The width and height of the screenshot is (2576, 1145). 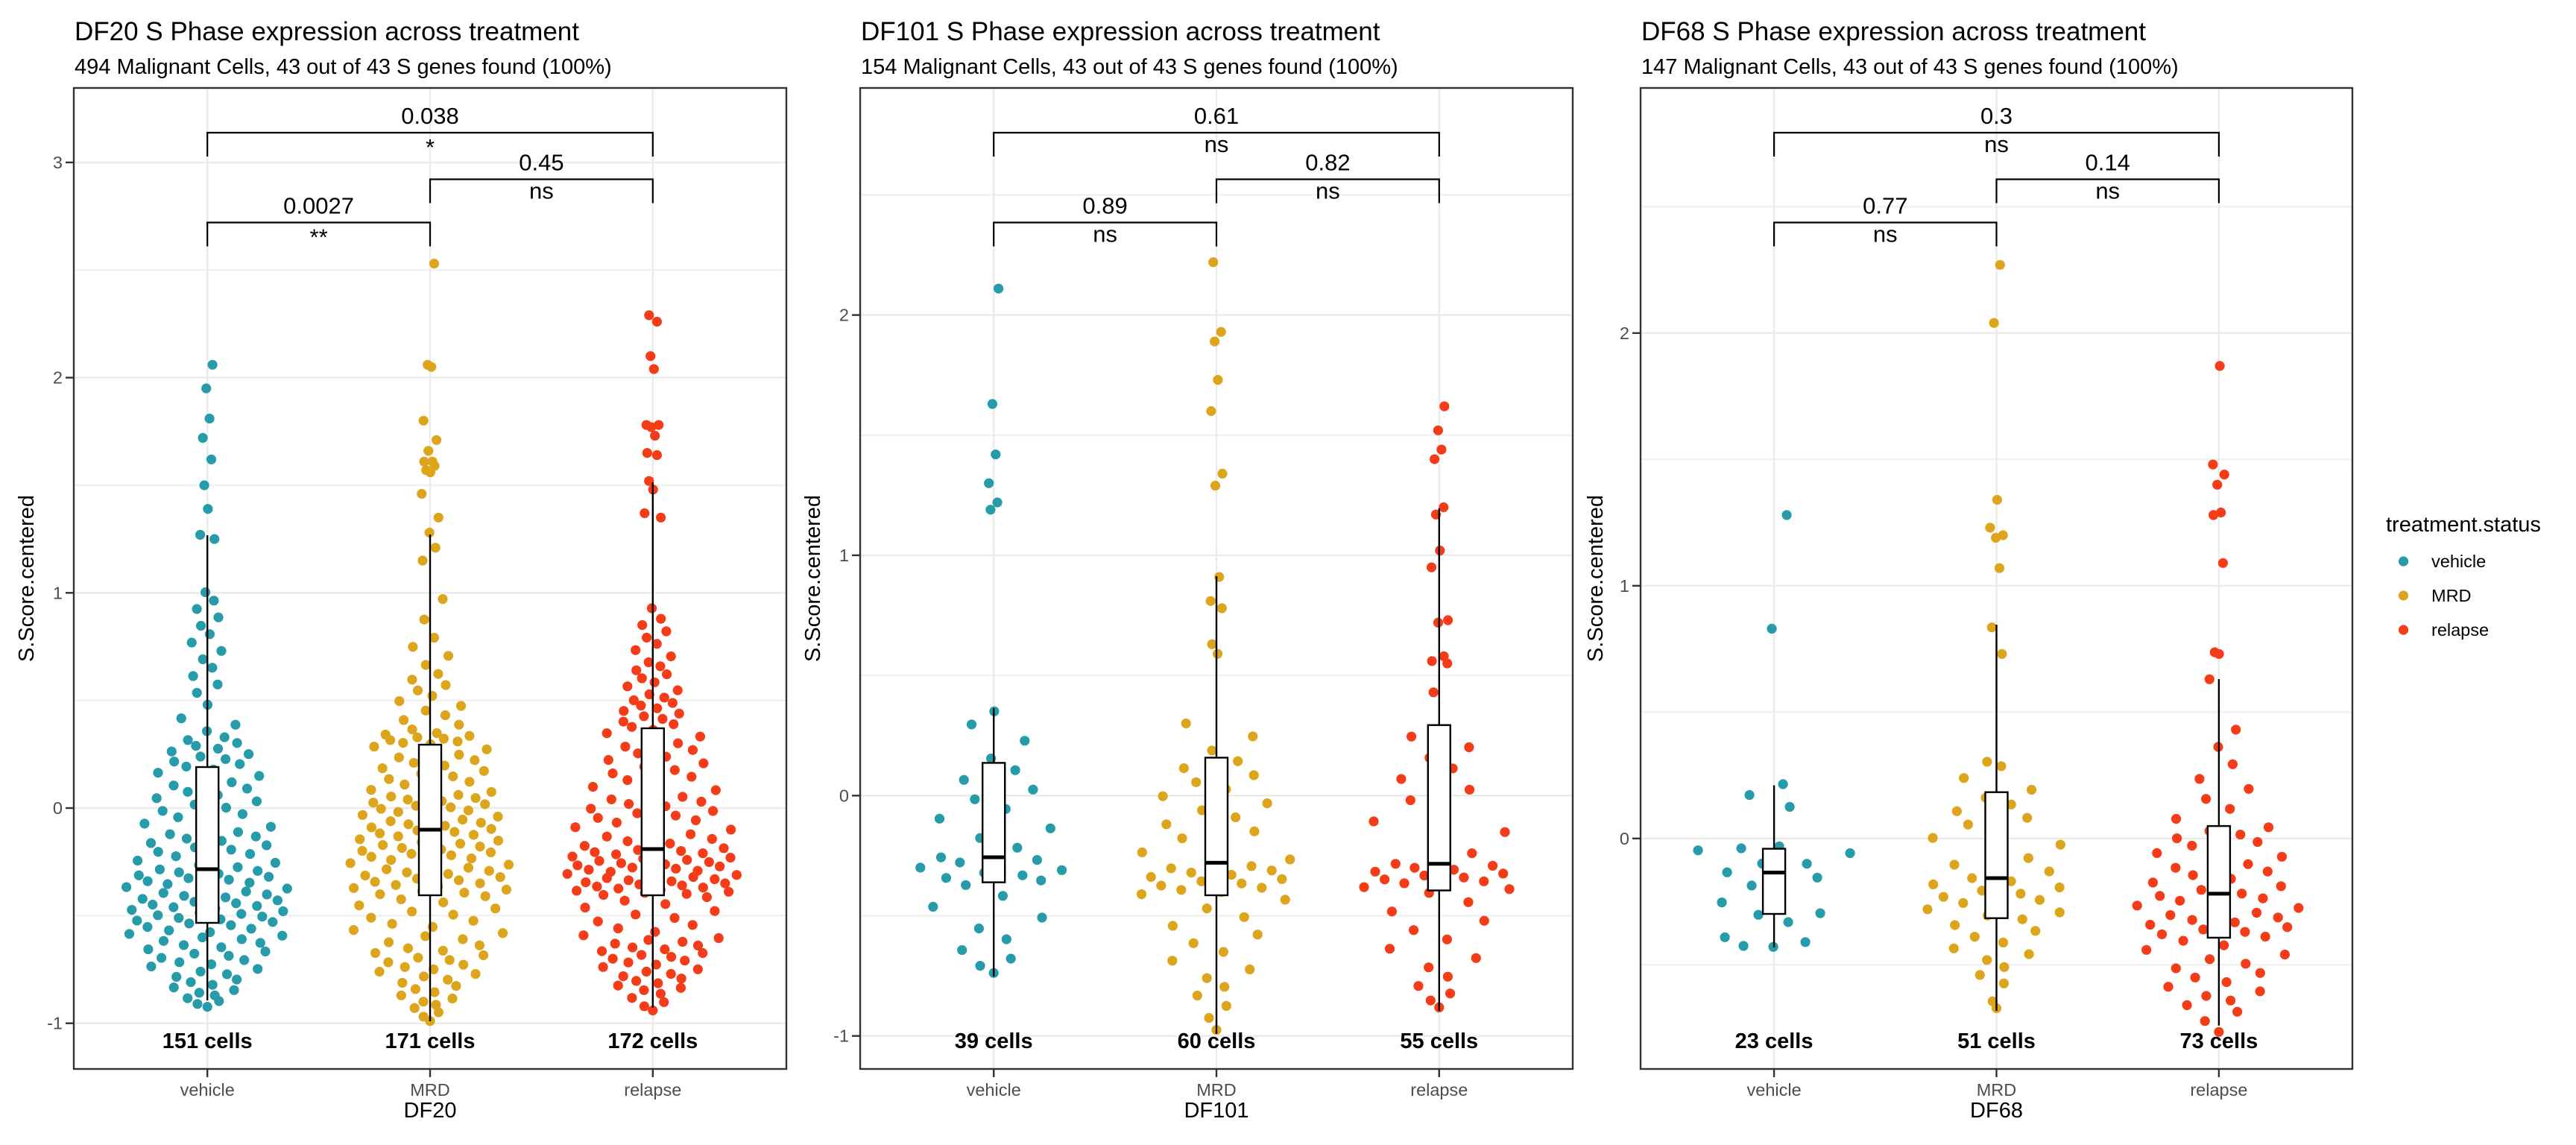 I want to click on svg-text: 23 cells, so click(x=1774, y=1041).